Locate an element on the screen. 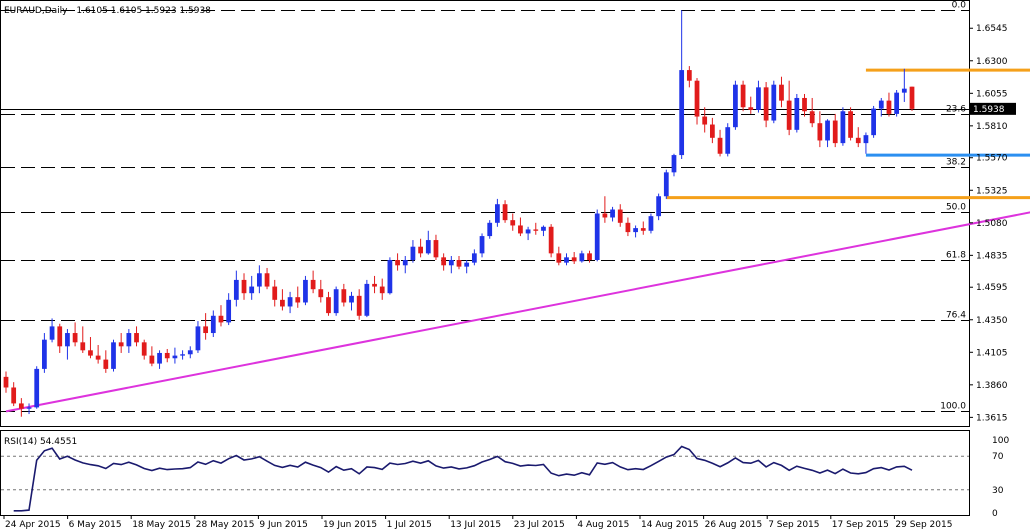 The width and height of the screenshot is (1030, 532). fib-level-label: 0.0 is located at coordinates (959, 6).